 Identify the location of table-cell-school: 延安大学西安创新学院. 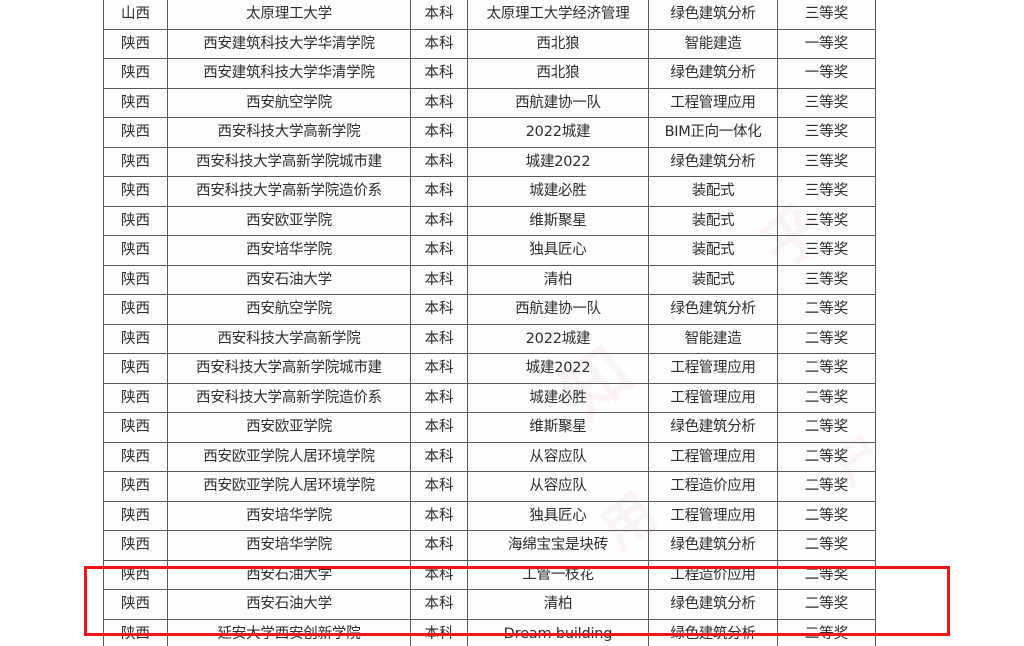
(289, 632).